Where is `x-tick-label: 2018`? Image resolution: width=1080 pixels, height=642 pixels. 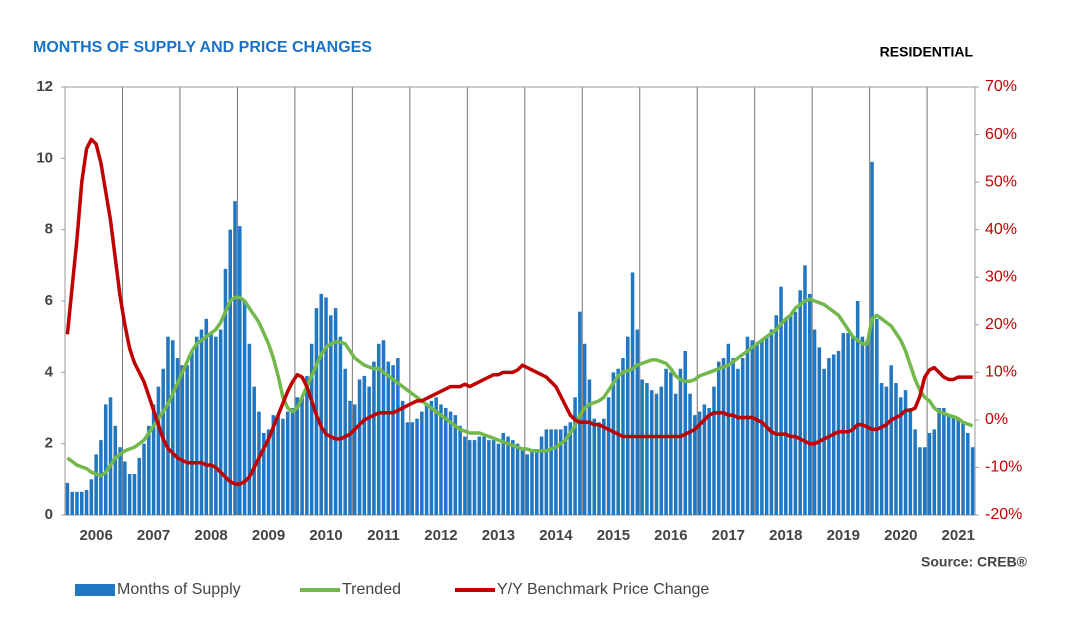
x-tick-label: 2018 is located at coordinates (785, 535).